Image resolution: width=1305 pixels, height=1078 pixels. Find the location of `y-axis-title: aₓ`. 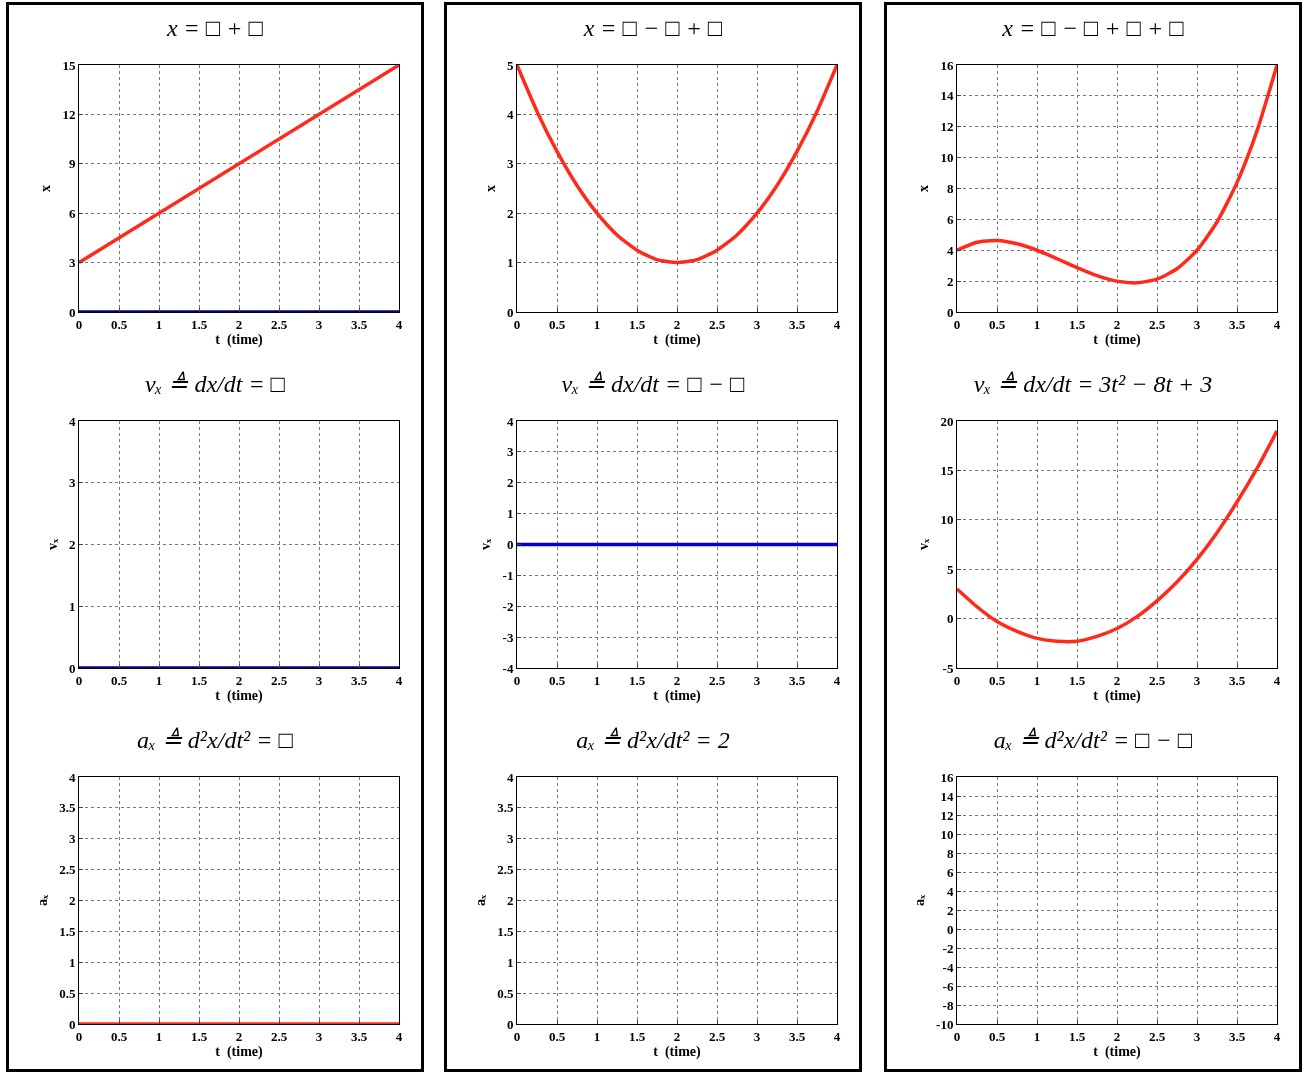

y-axis-title: aₓ is located at coordinates (42, 900).